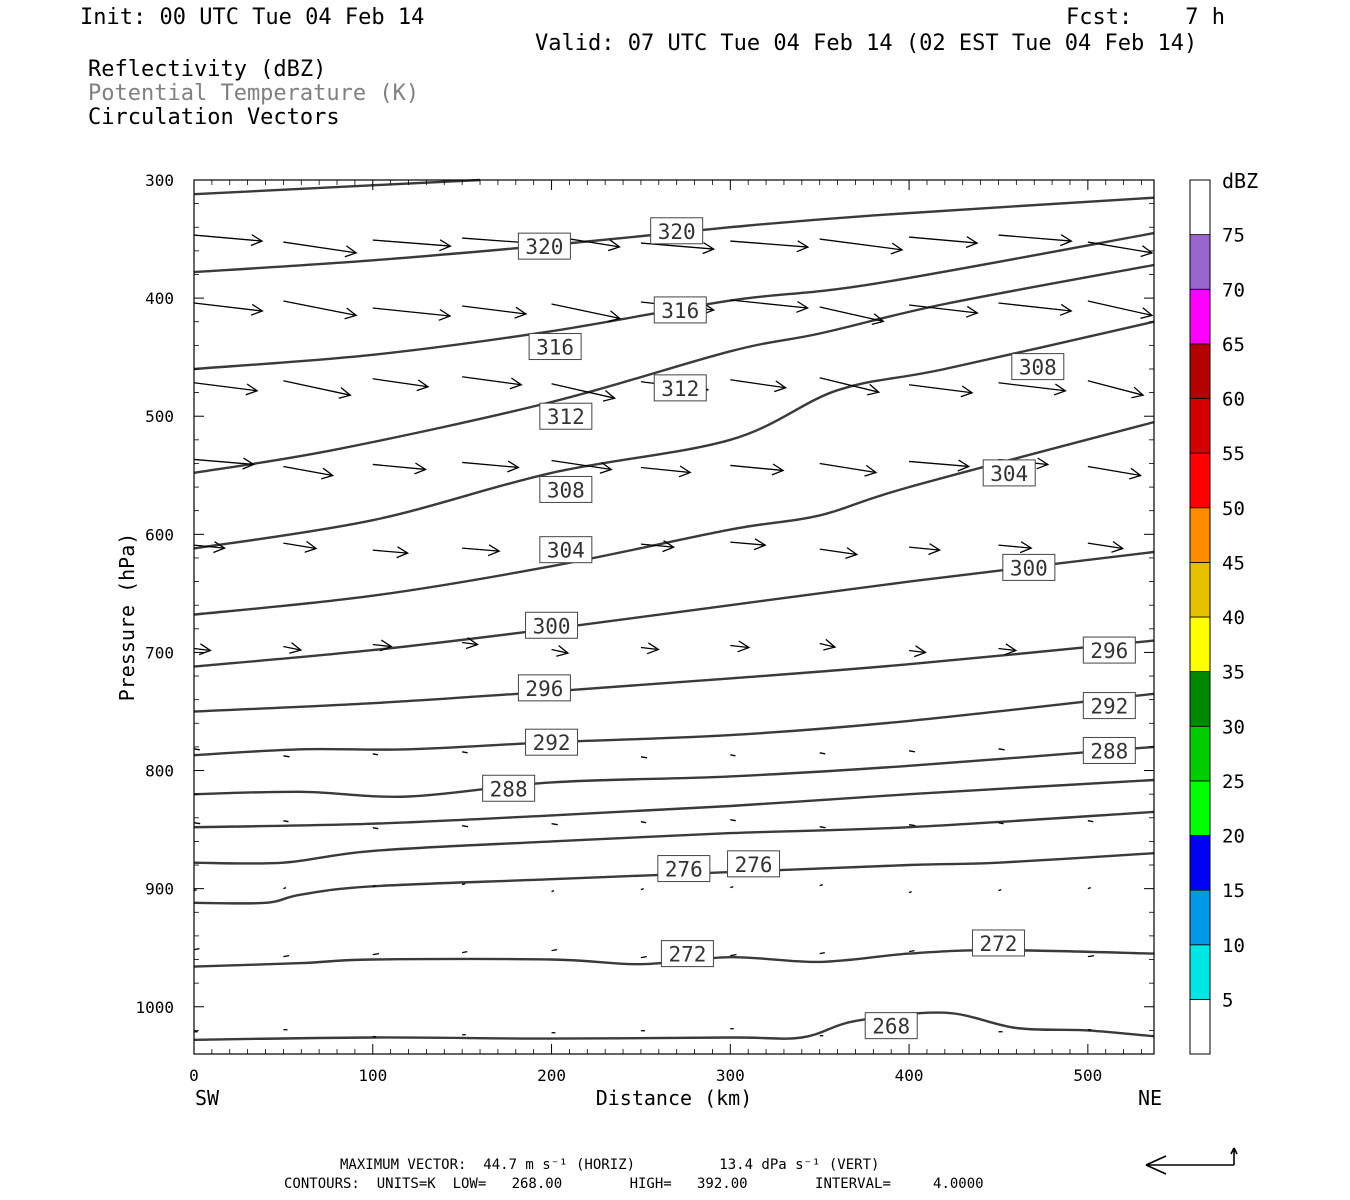 The width and height of the screenshot is (1350, 1200). Describe the element at coordinates (730, 1075) in the screenshot. I see `x-tick-label: 300` at that location.